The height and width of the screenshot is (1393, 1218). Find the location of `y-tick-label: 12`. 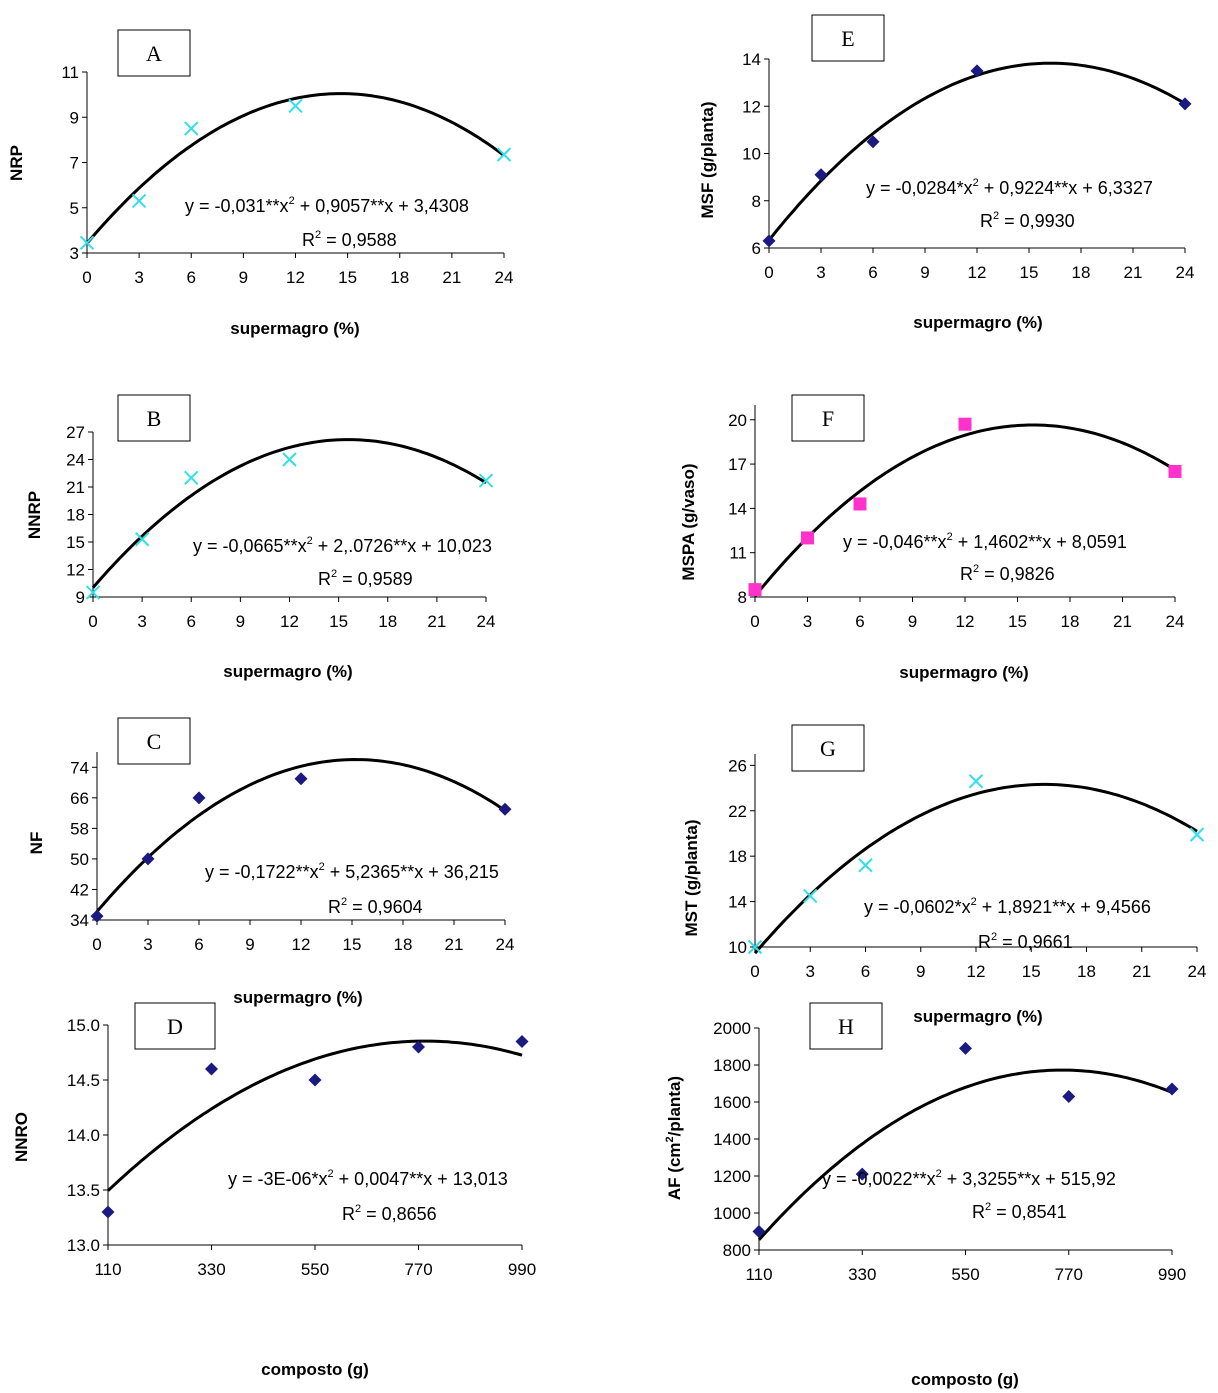

y-tick-label: 12 is located at coordinates (751, 106).